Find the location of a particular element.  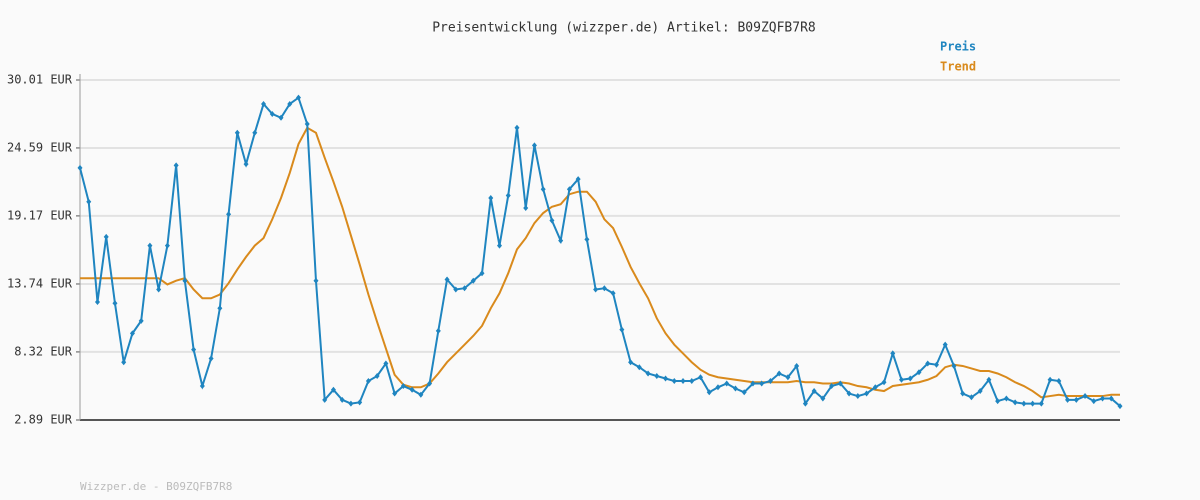

y-tick-label: 8.32 EUR is located at coordinates (43, 351).